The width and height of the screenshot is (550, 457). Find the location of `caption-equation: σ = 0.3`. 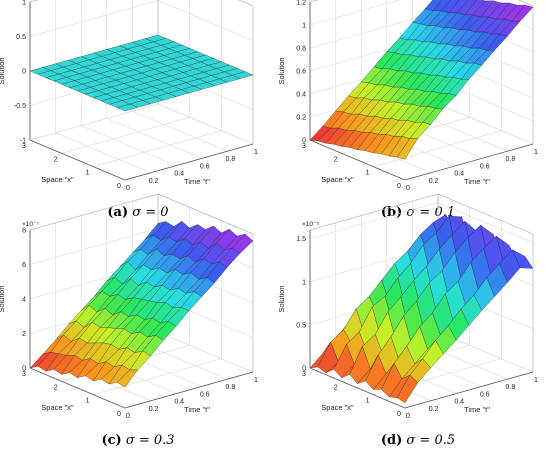

caption-equation: σ = 0.3 is located at coordinates (148, 440).